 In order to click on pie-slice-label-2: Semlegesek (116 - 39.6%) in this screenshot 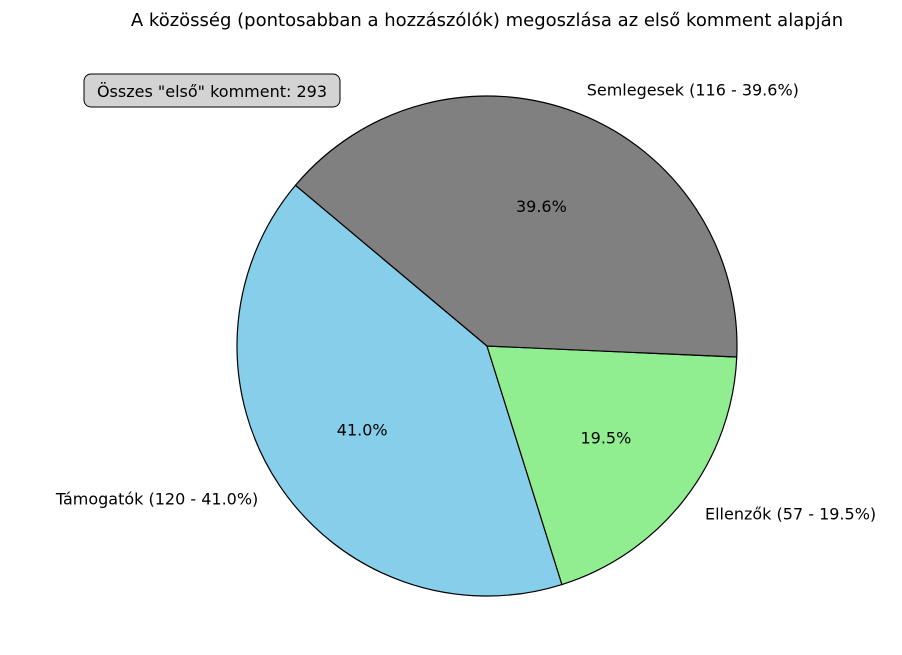, I will do `click(693, 90)`.